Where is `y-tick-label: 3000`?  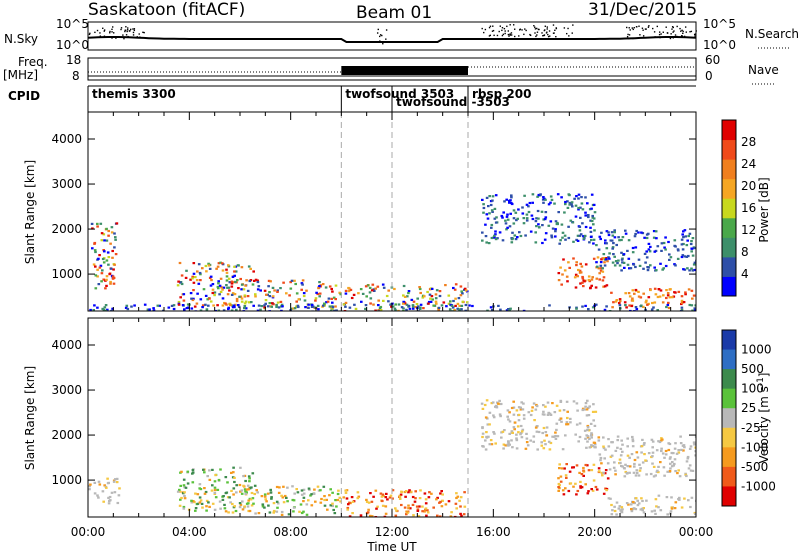 y-tick-label: 3000 is located at coordinates (66, 184).